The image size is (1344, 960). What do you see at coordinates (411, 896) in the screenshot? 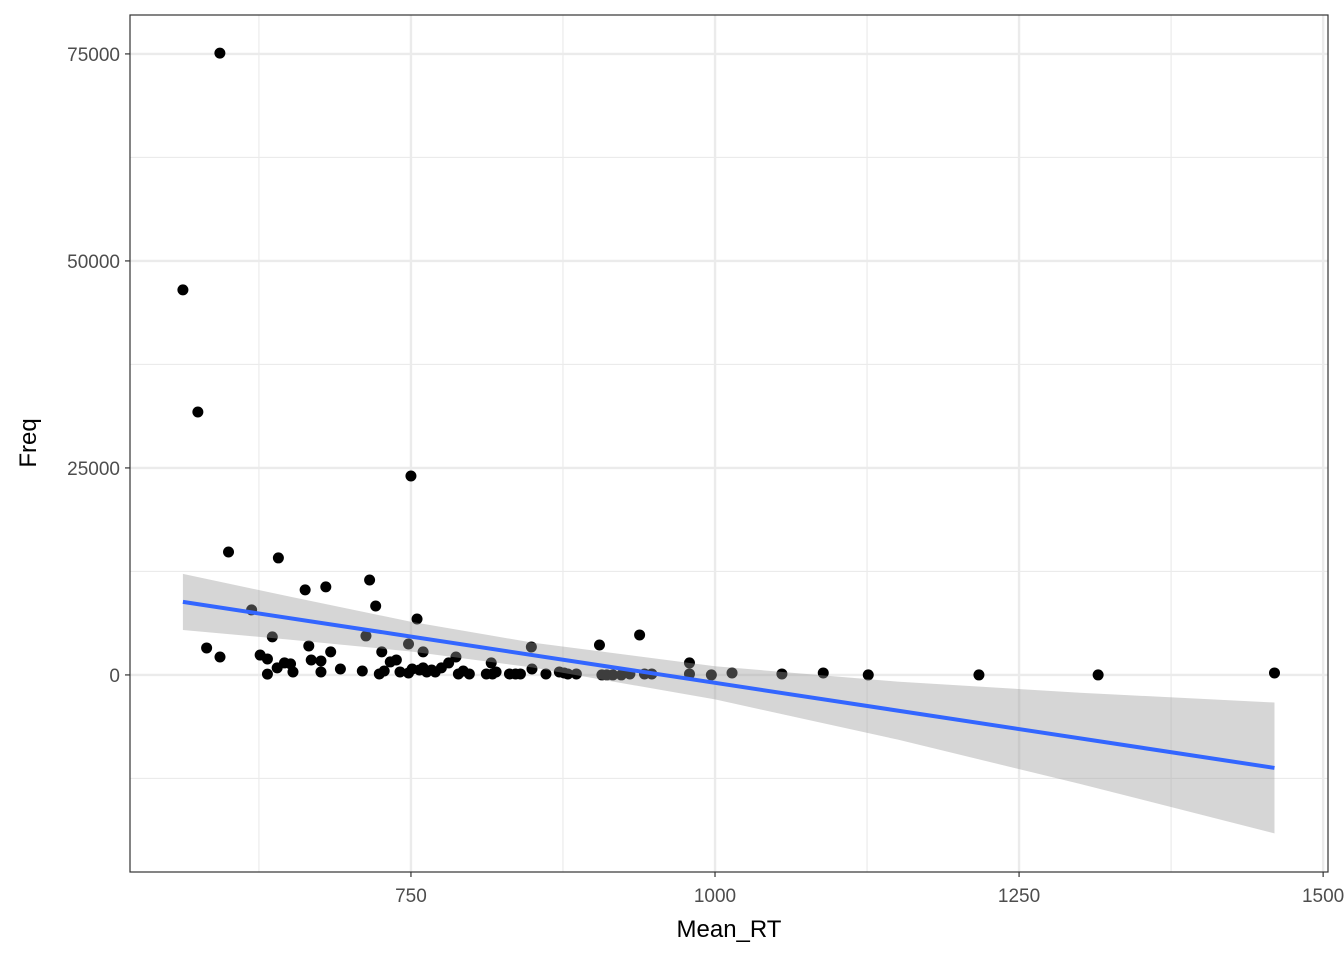
I see `x-tick-label: 750` at bounding box center [411, 896].